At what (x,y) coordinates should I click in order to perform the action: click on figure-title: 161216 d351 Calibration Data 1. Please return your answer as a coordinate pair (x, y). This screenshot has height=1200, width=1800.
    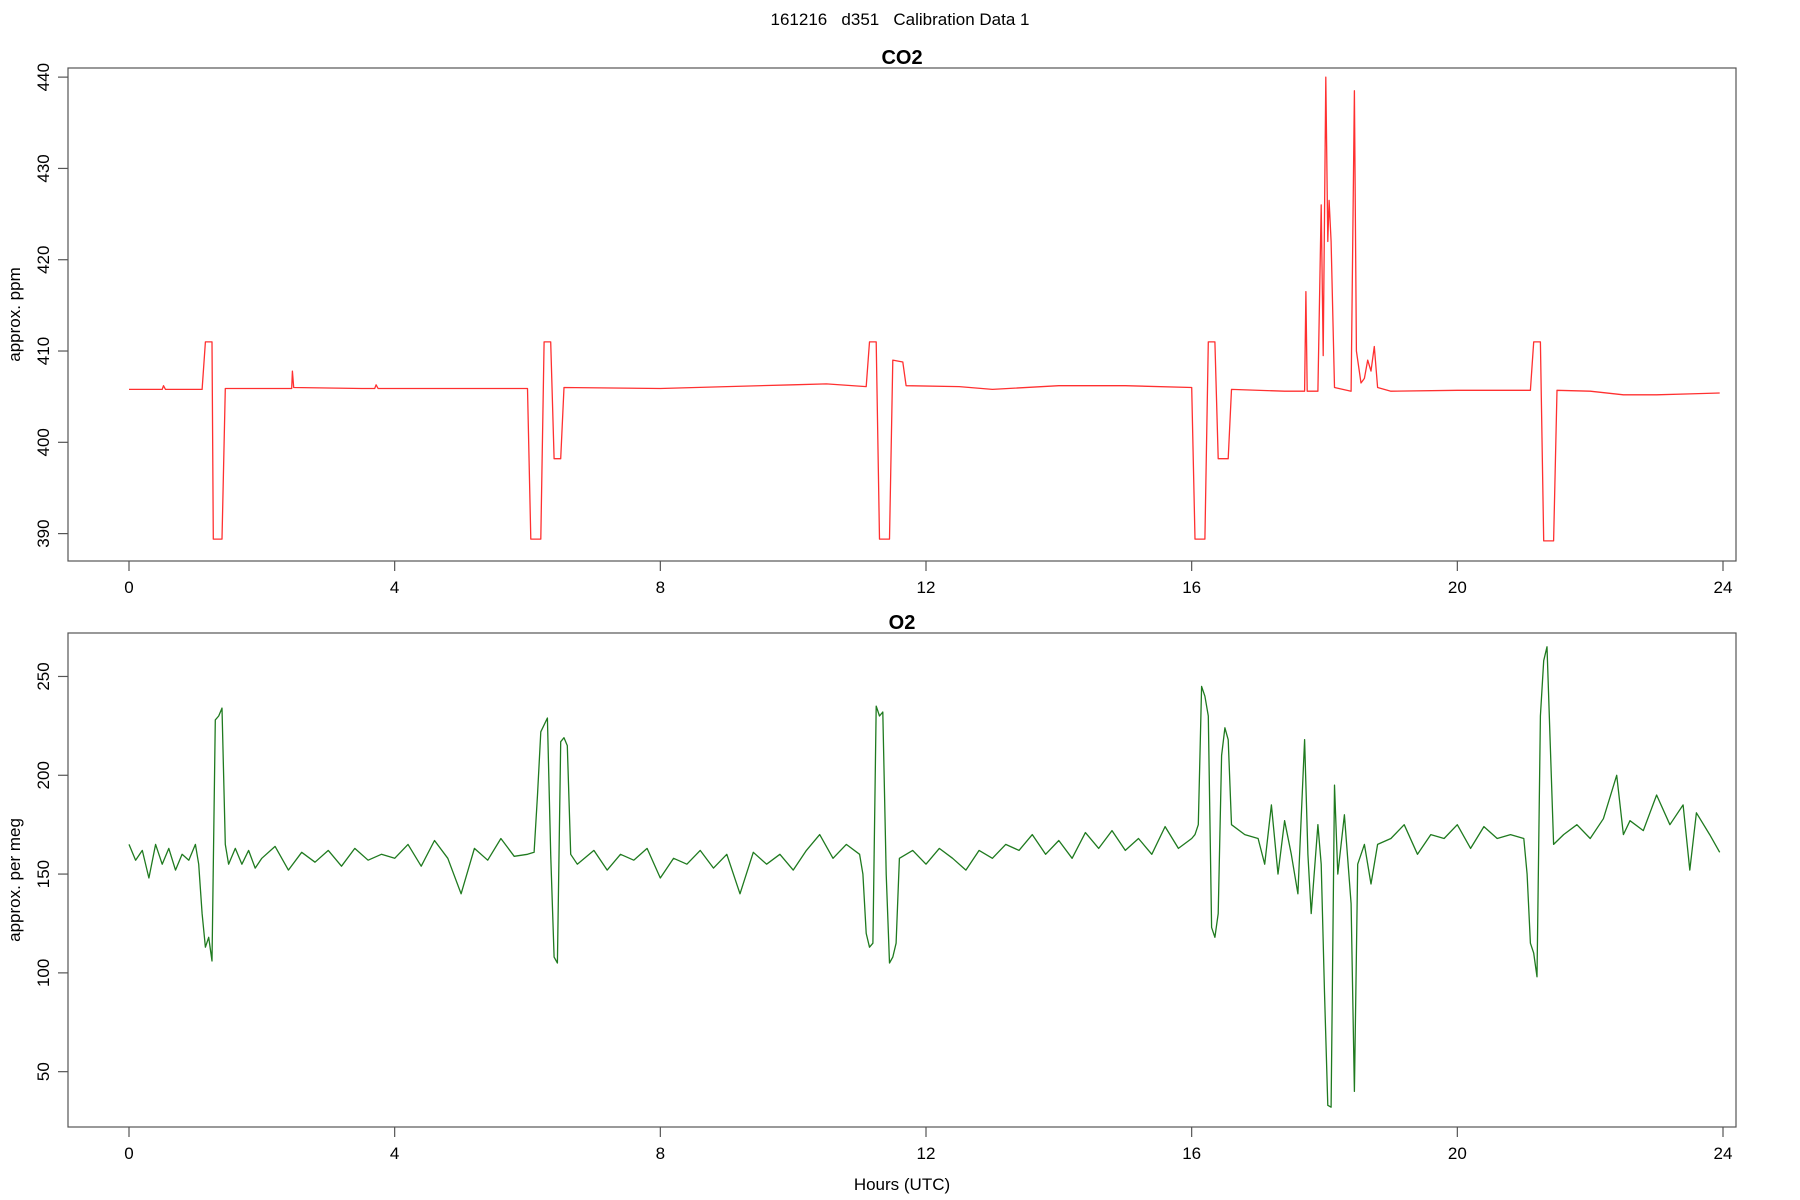
    Looking at the image, I should click on (900, 19).